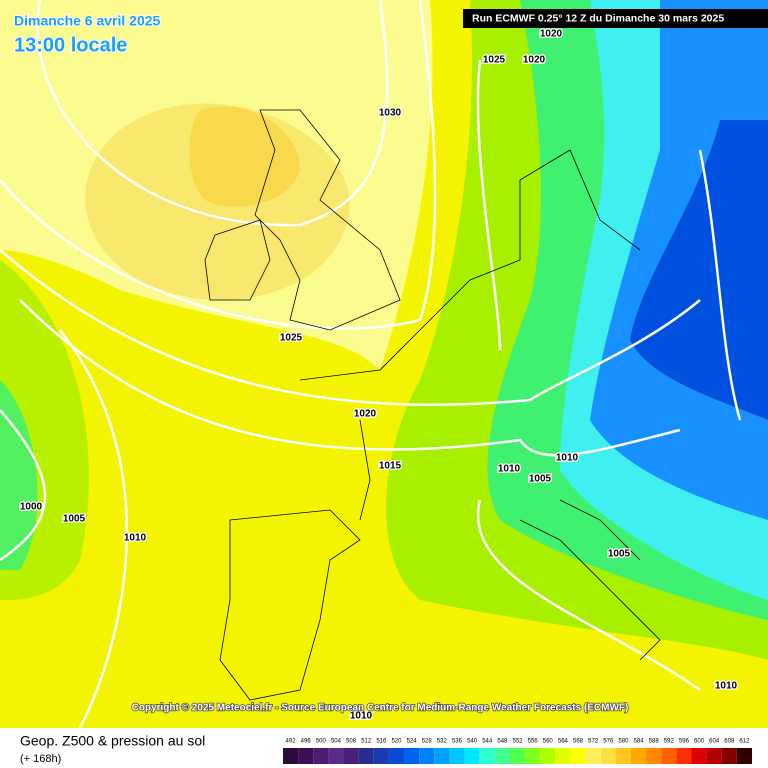  I want to click on legend-label: 544, so click(487, 742).